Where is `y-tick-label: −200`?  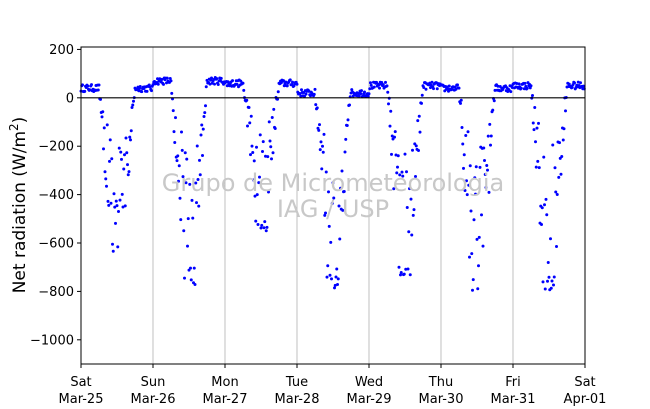 y-tick-label: −200 is located at coordinates (56, 147).